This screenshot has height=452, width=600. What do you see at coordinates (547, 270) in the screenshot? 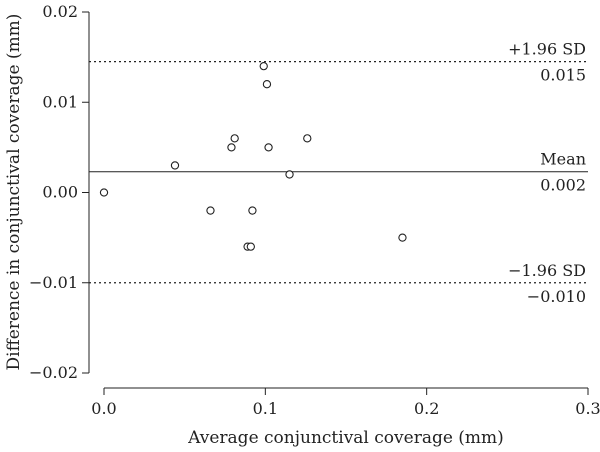
I see `lower-limit-name: −1.96 SD` at bounding box center [547, 270].